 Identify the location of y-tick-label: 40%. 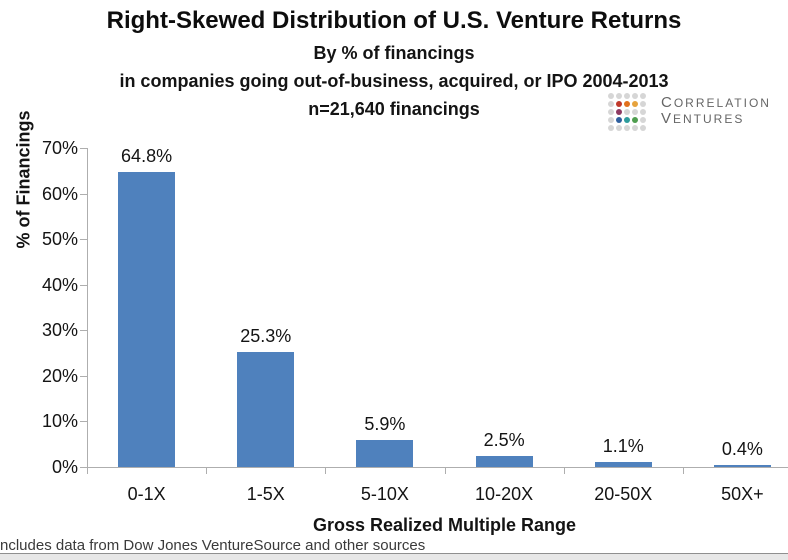
(59, 284).